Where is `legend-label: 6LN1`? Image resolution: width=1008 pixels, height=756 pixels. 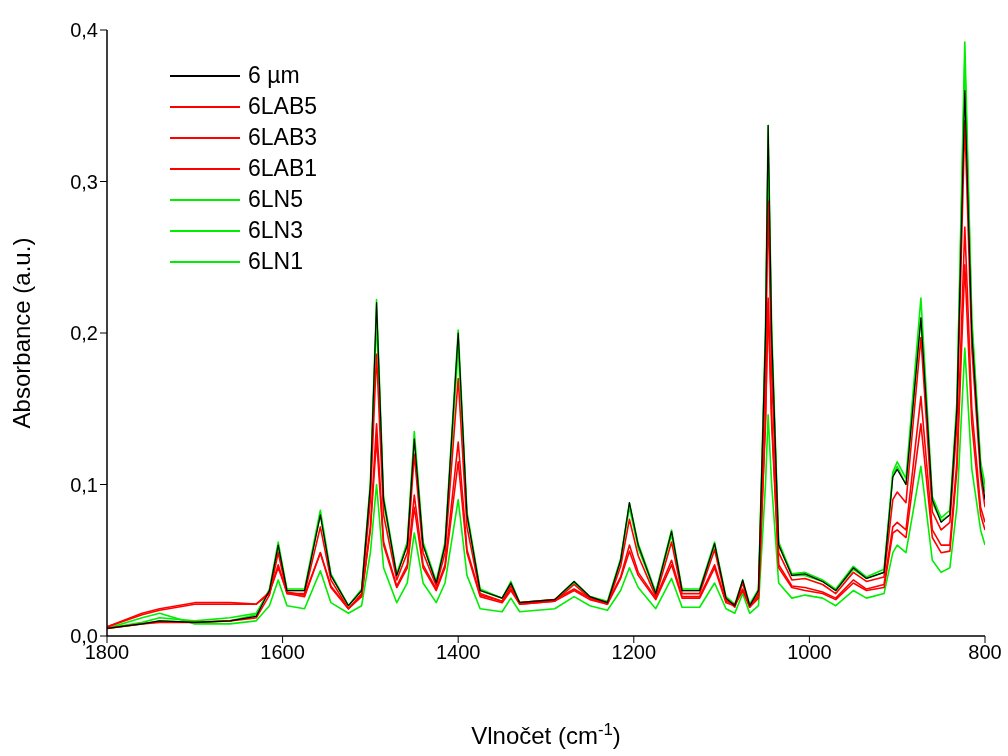 legend-label: 6LN1 is located at coordinates (275, 261).